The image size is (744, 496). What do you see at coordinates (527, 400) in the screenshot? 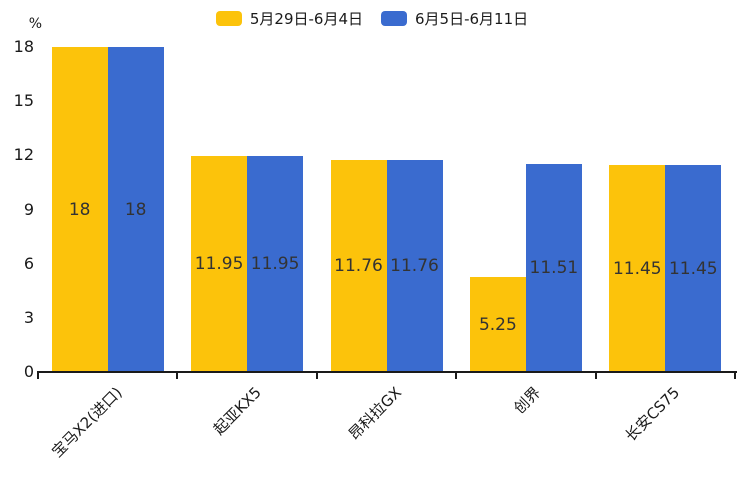
I see `x-category-label: 创界` at bounding box center [527, 400].